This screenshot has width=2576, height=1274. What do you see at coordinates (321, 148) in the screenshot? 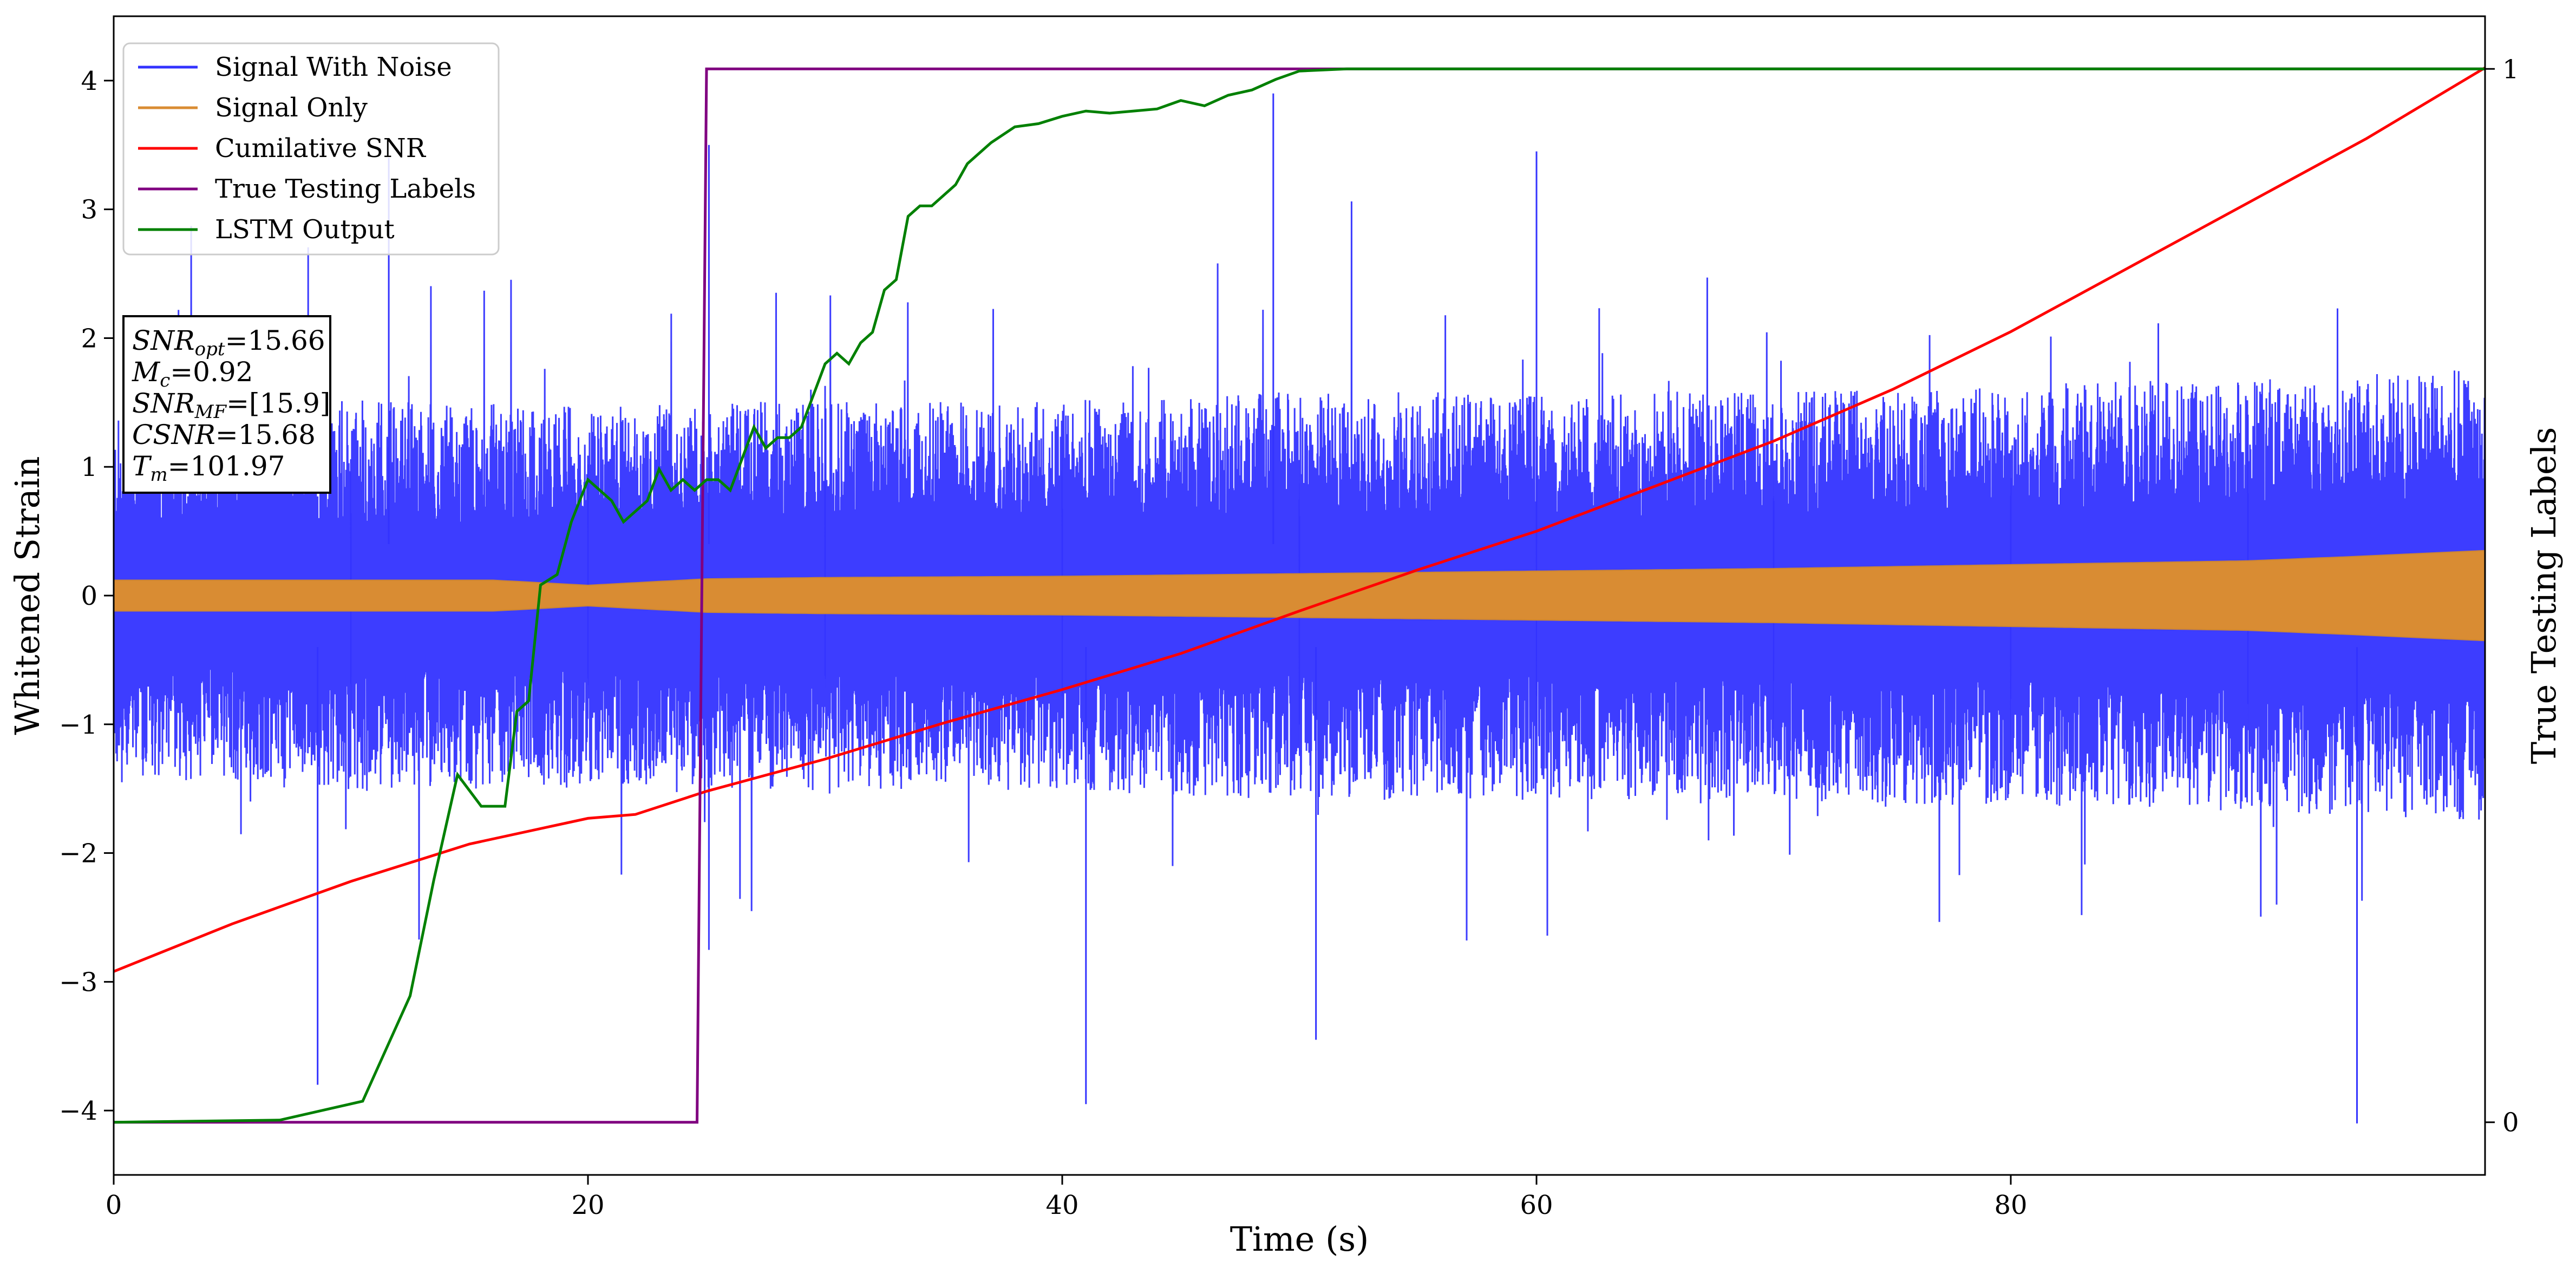
I see `legend-label: Cumilative SNR` at bounding box center [321, 148].